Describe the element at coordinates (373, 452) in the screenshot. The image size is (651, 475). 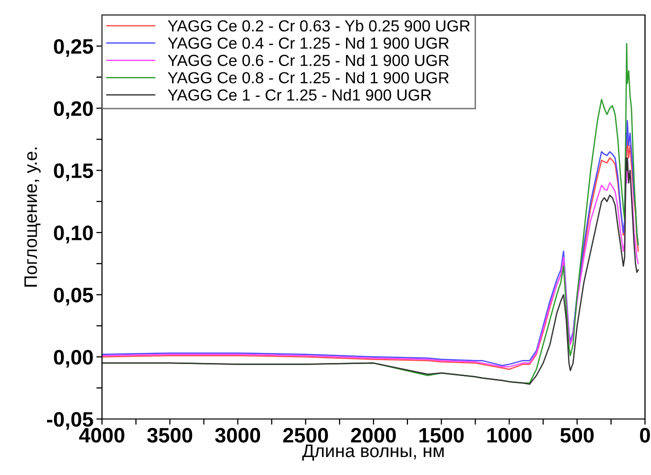
I see `x-axis-title: Длина волны, нм` at that location.